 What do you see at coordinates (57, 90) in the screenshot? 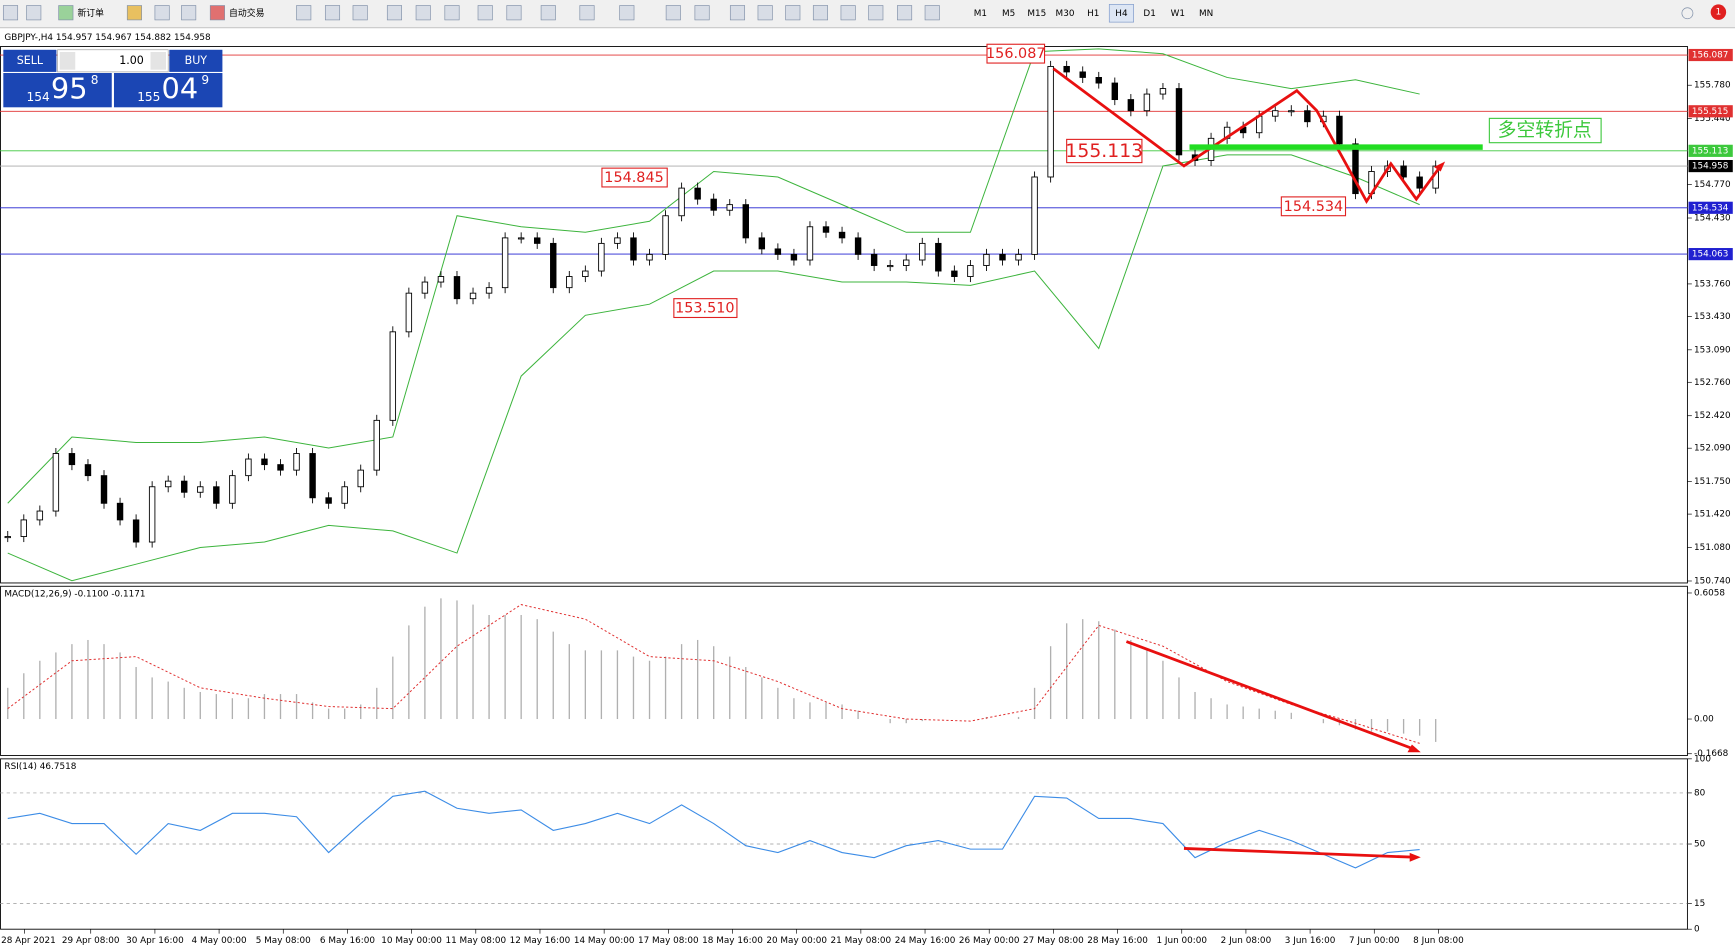
I see `bid-box` at bounding box center [57, 90].